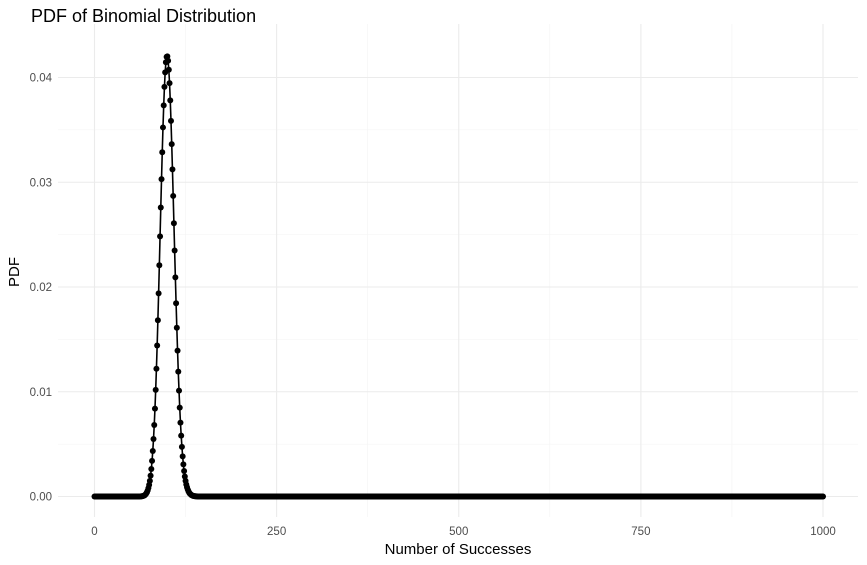  What do you see at coordinates (94, 532) in the screenshot?
I see `x-tick-label: 0` at bounding box center [94, 532].